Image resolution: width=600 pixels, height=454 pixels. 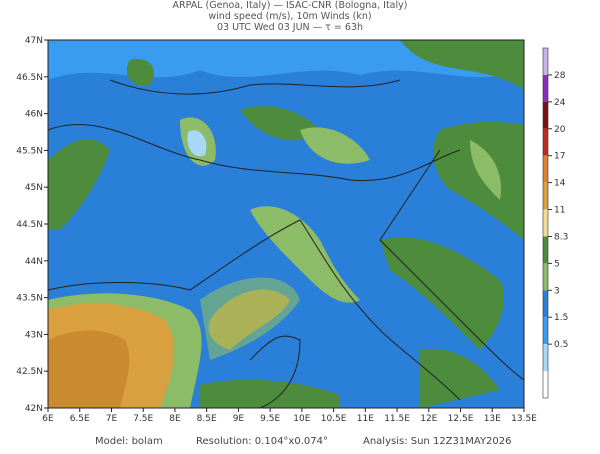 I want to click on footer-analysis: Analysis: Sun 12Z31MAY2026, so click(x=437, y=441).